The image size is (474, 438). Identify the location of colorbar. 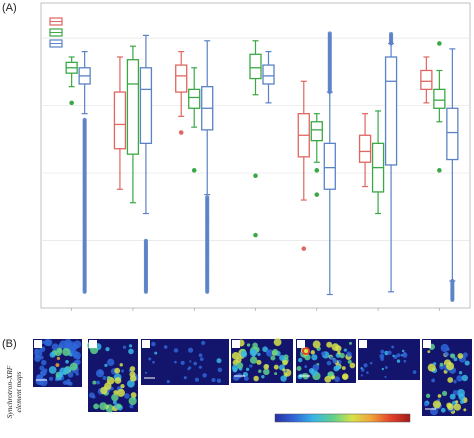
(342, 418).